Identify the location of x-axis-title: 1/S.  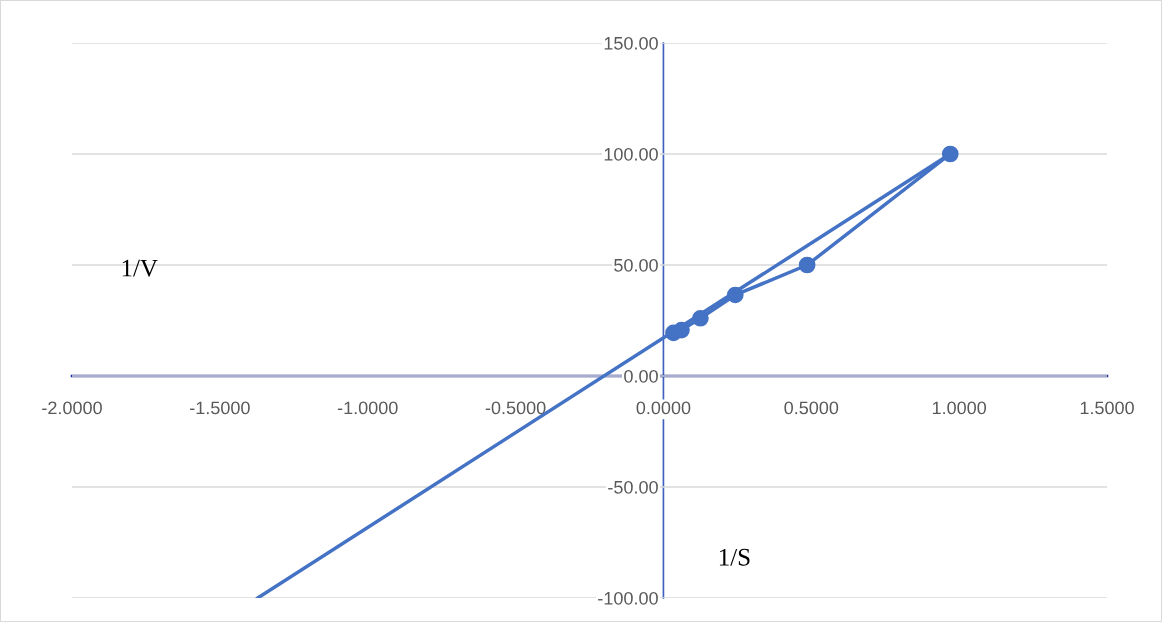
(734, 557).